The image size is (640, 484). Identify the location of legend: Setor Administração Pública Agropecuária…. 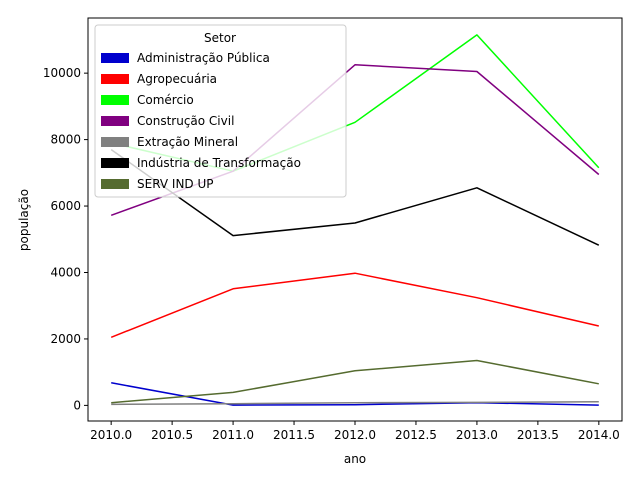
(220, 111).